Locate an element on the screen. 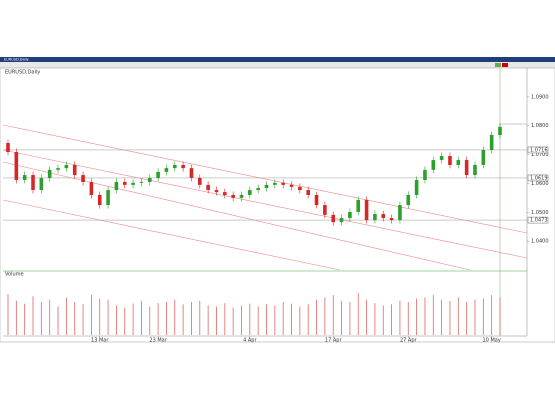 Image resolution: width=555 pixels, height=404 pixels. x-tick-label: 27 Apr is located at coordinates (409, 341).